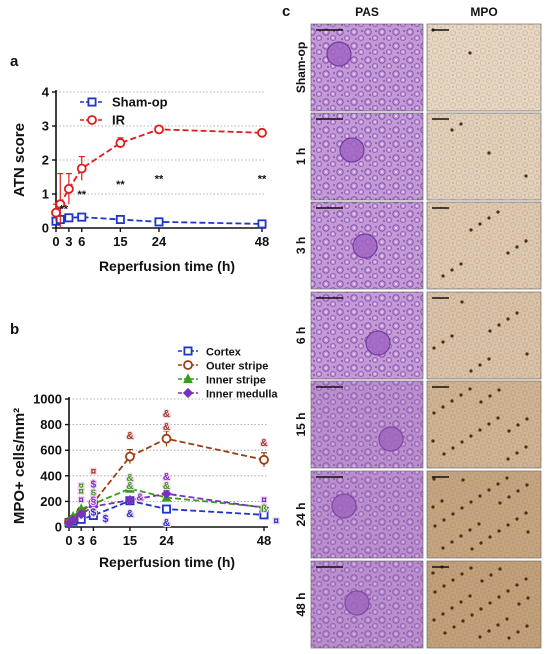 The height and width of the screenshot is (654, 550). I want to click on significance-marker: ß, so click(264, 509).